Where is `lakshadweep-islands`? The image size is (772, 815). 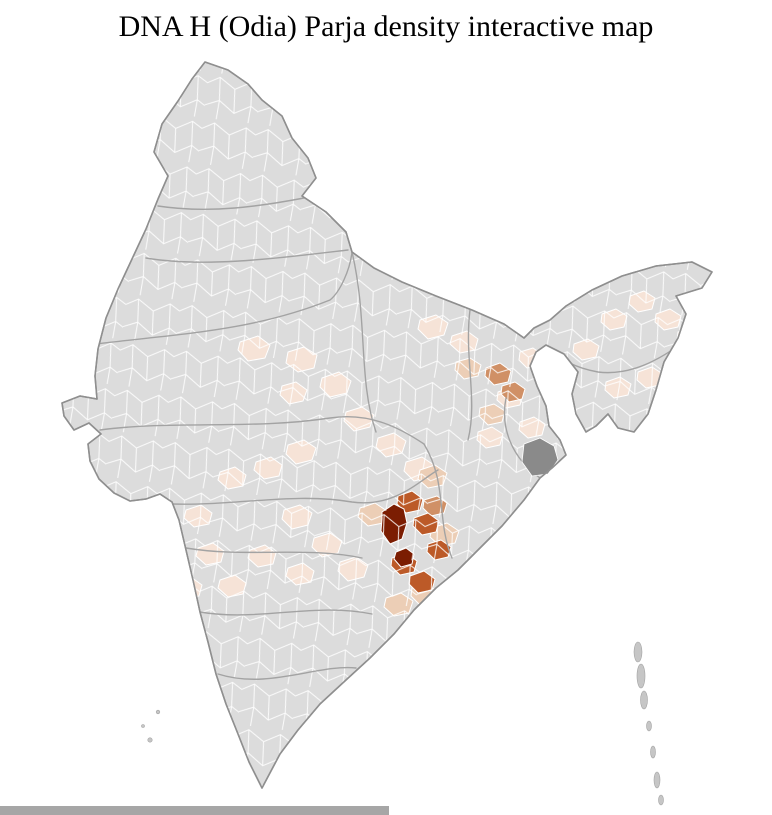 lakshadweep-islands is located at coordinates (151, 726).